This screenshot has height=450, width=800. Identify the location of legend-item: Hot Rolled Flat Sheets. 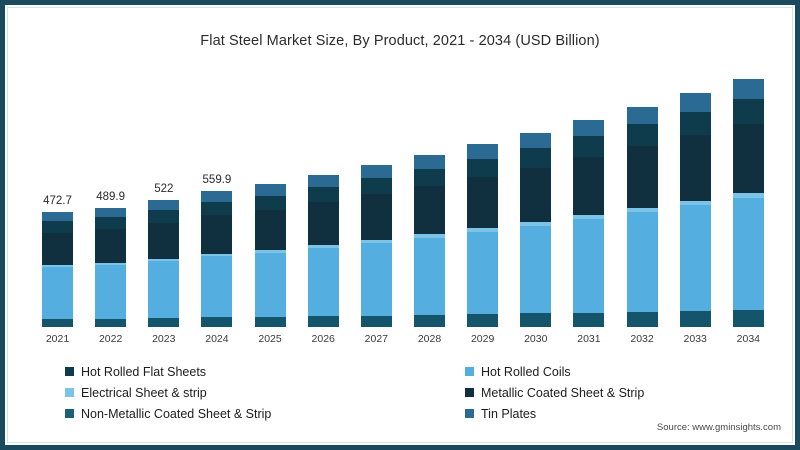
(265, 372).